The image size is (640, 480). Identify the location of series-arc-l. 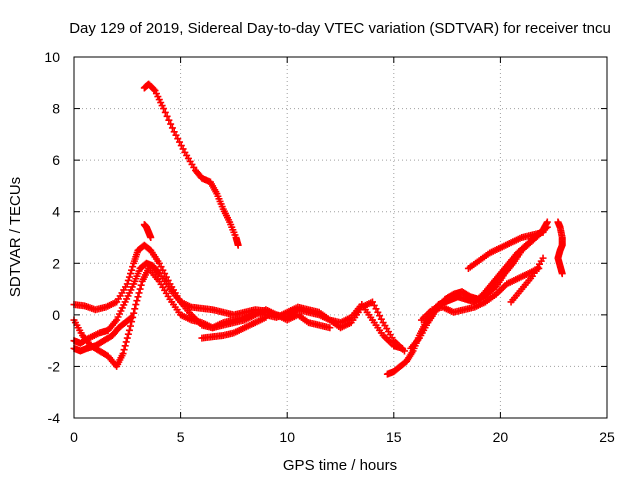
(527, 280).